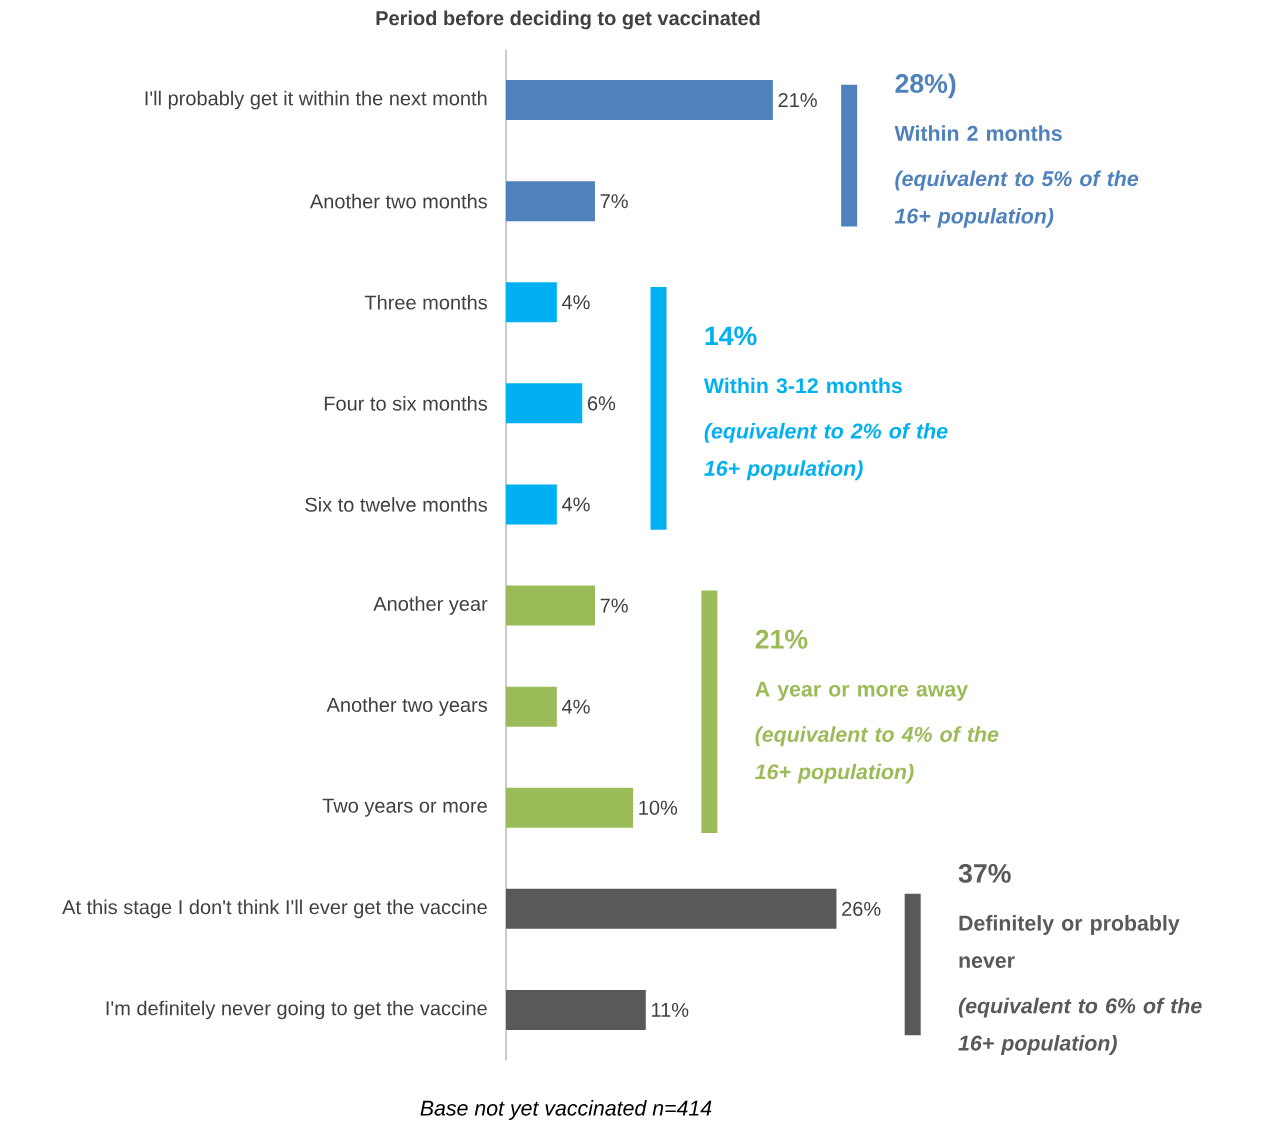  What do you see at coordinates (407, 706) in the screenshot?
I see `y-tick-label: Another two years` at bounding box center [407, 706].